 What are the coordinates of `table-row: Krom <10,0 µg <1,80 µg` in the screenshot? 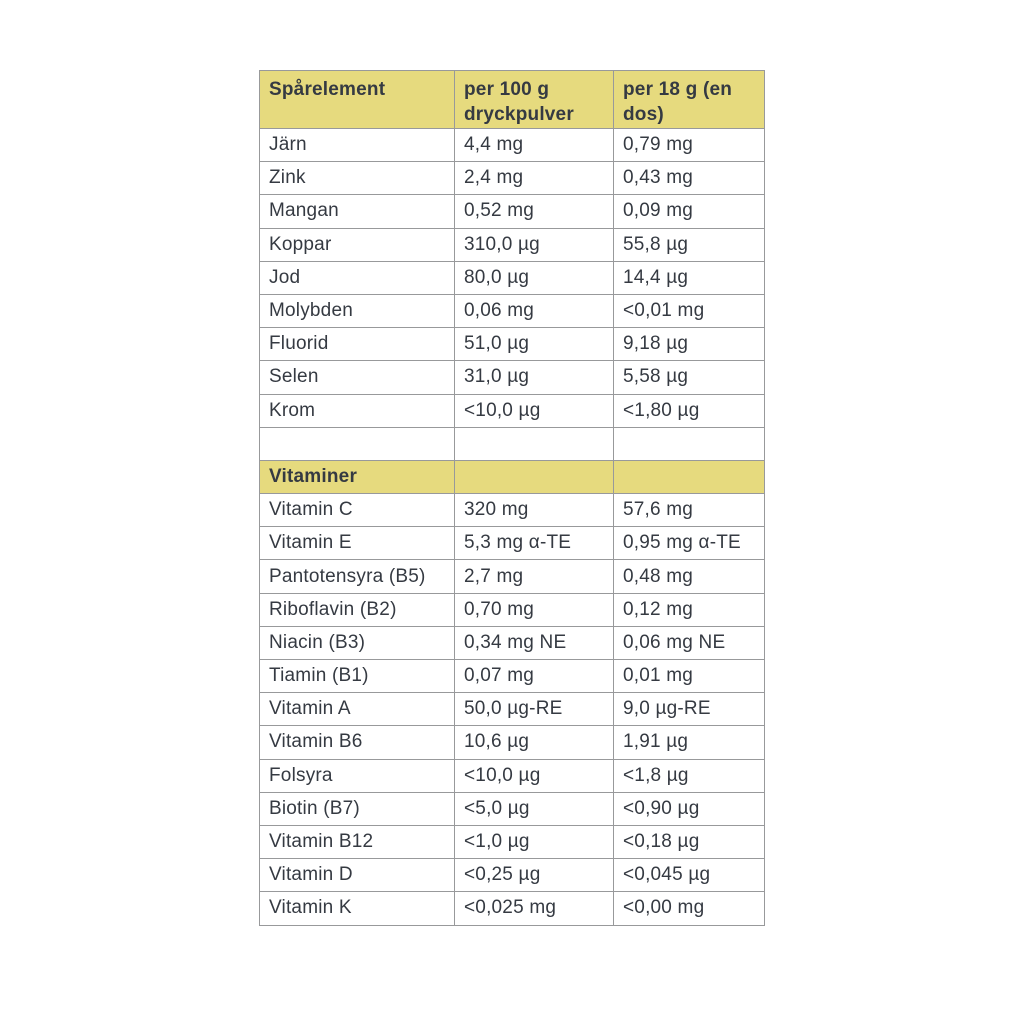 It's located at (512, 410).